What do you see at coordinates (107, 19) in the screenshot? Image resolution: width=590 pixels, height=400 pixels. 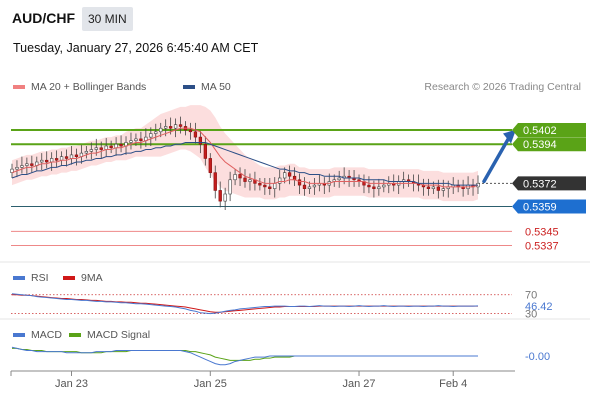 I see `timeframe-button: 30 MIN` at bounding box center [107, 19].